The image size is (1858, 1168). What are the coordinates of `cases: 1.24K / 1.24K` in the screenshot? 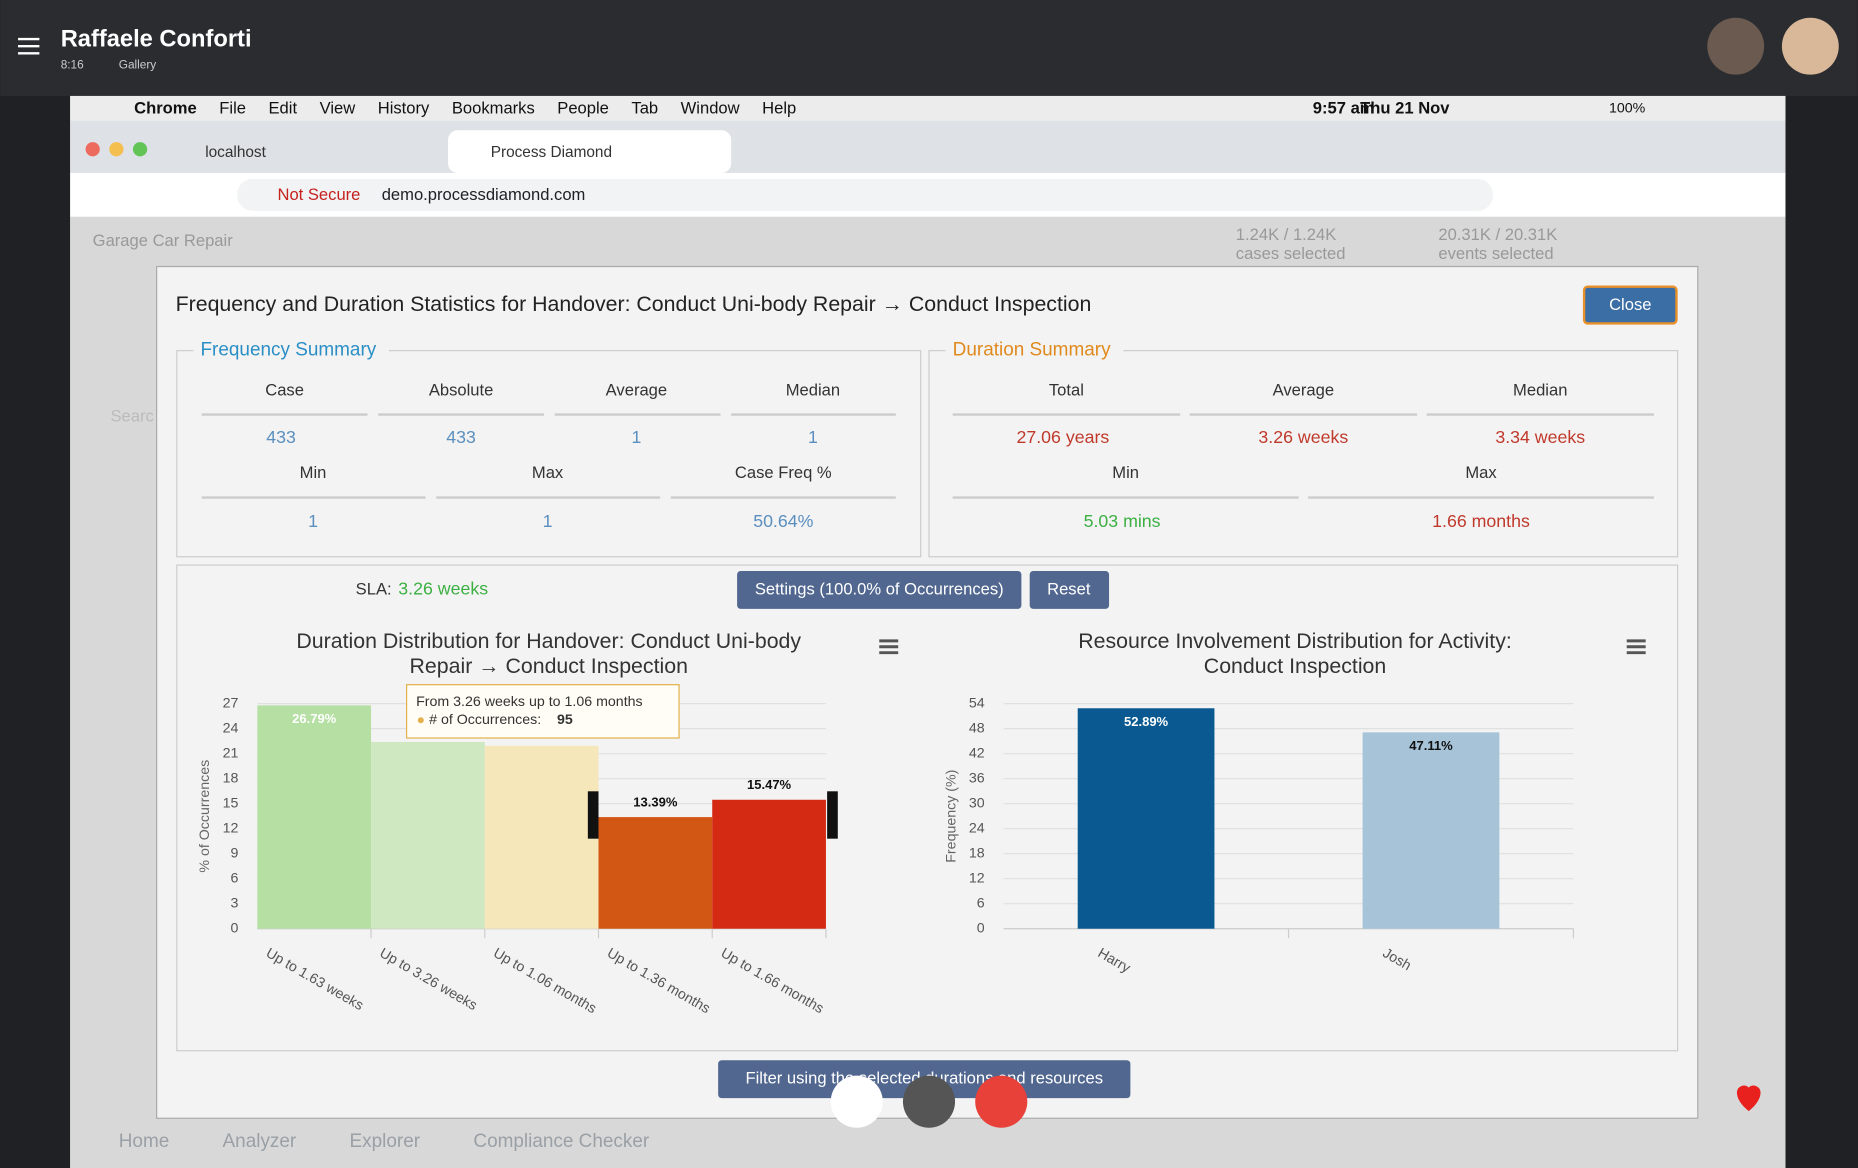 It's located at (1286, 234).